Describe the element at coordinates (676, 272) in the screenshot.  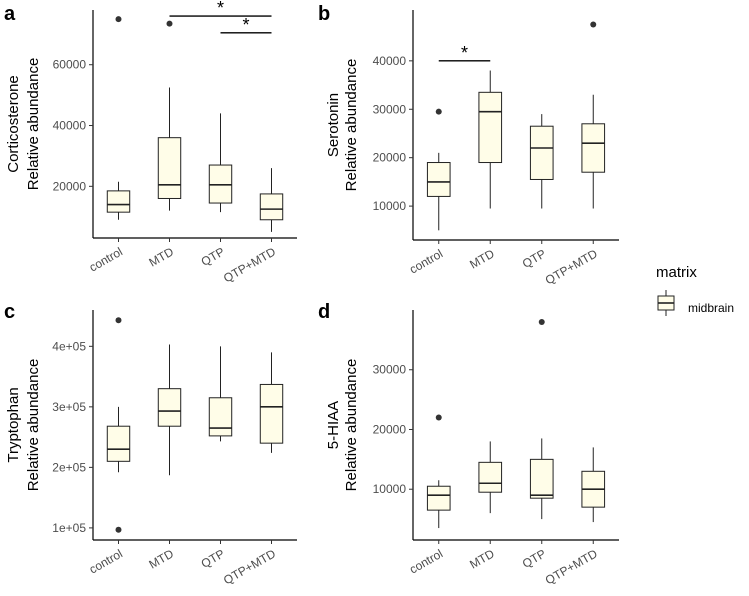
I see `legend-title: matrix` at that location.